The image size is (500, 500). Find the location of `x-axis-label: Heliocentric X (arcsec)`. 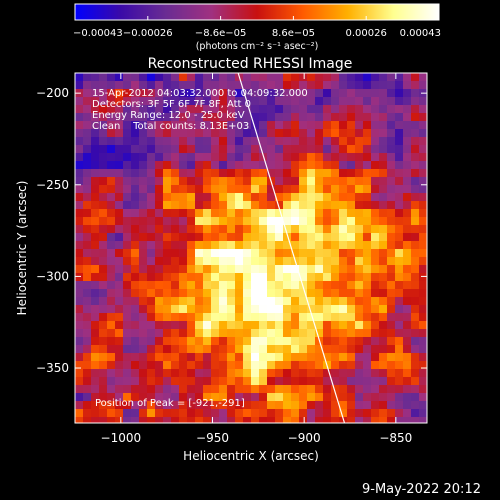

x-axis-label: Heliocentric X (arcsec) is located at coordinates (251, 456).